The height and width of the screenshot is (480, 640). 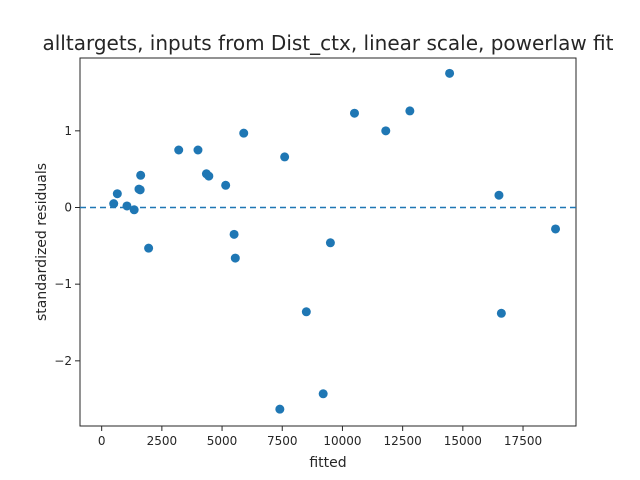 What do you see at coordinates (222, 441) in the screenshot?
I see `x-tick-label: 5000` at bounding box center [222, 441].